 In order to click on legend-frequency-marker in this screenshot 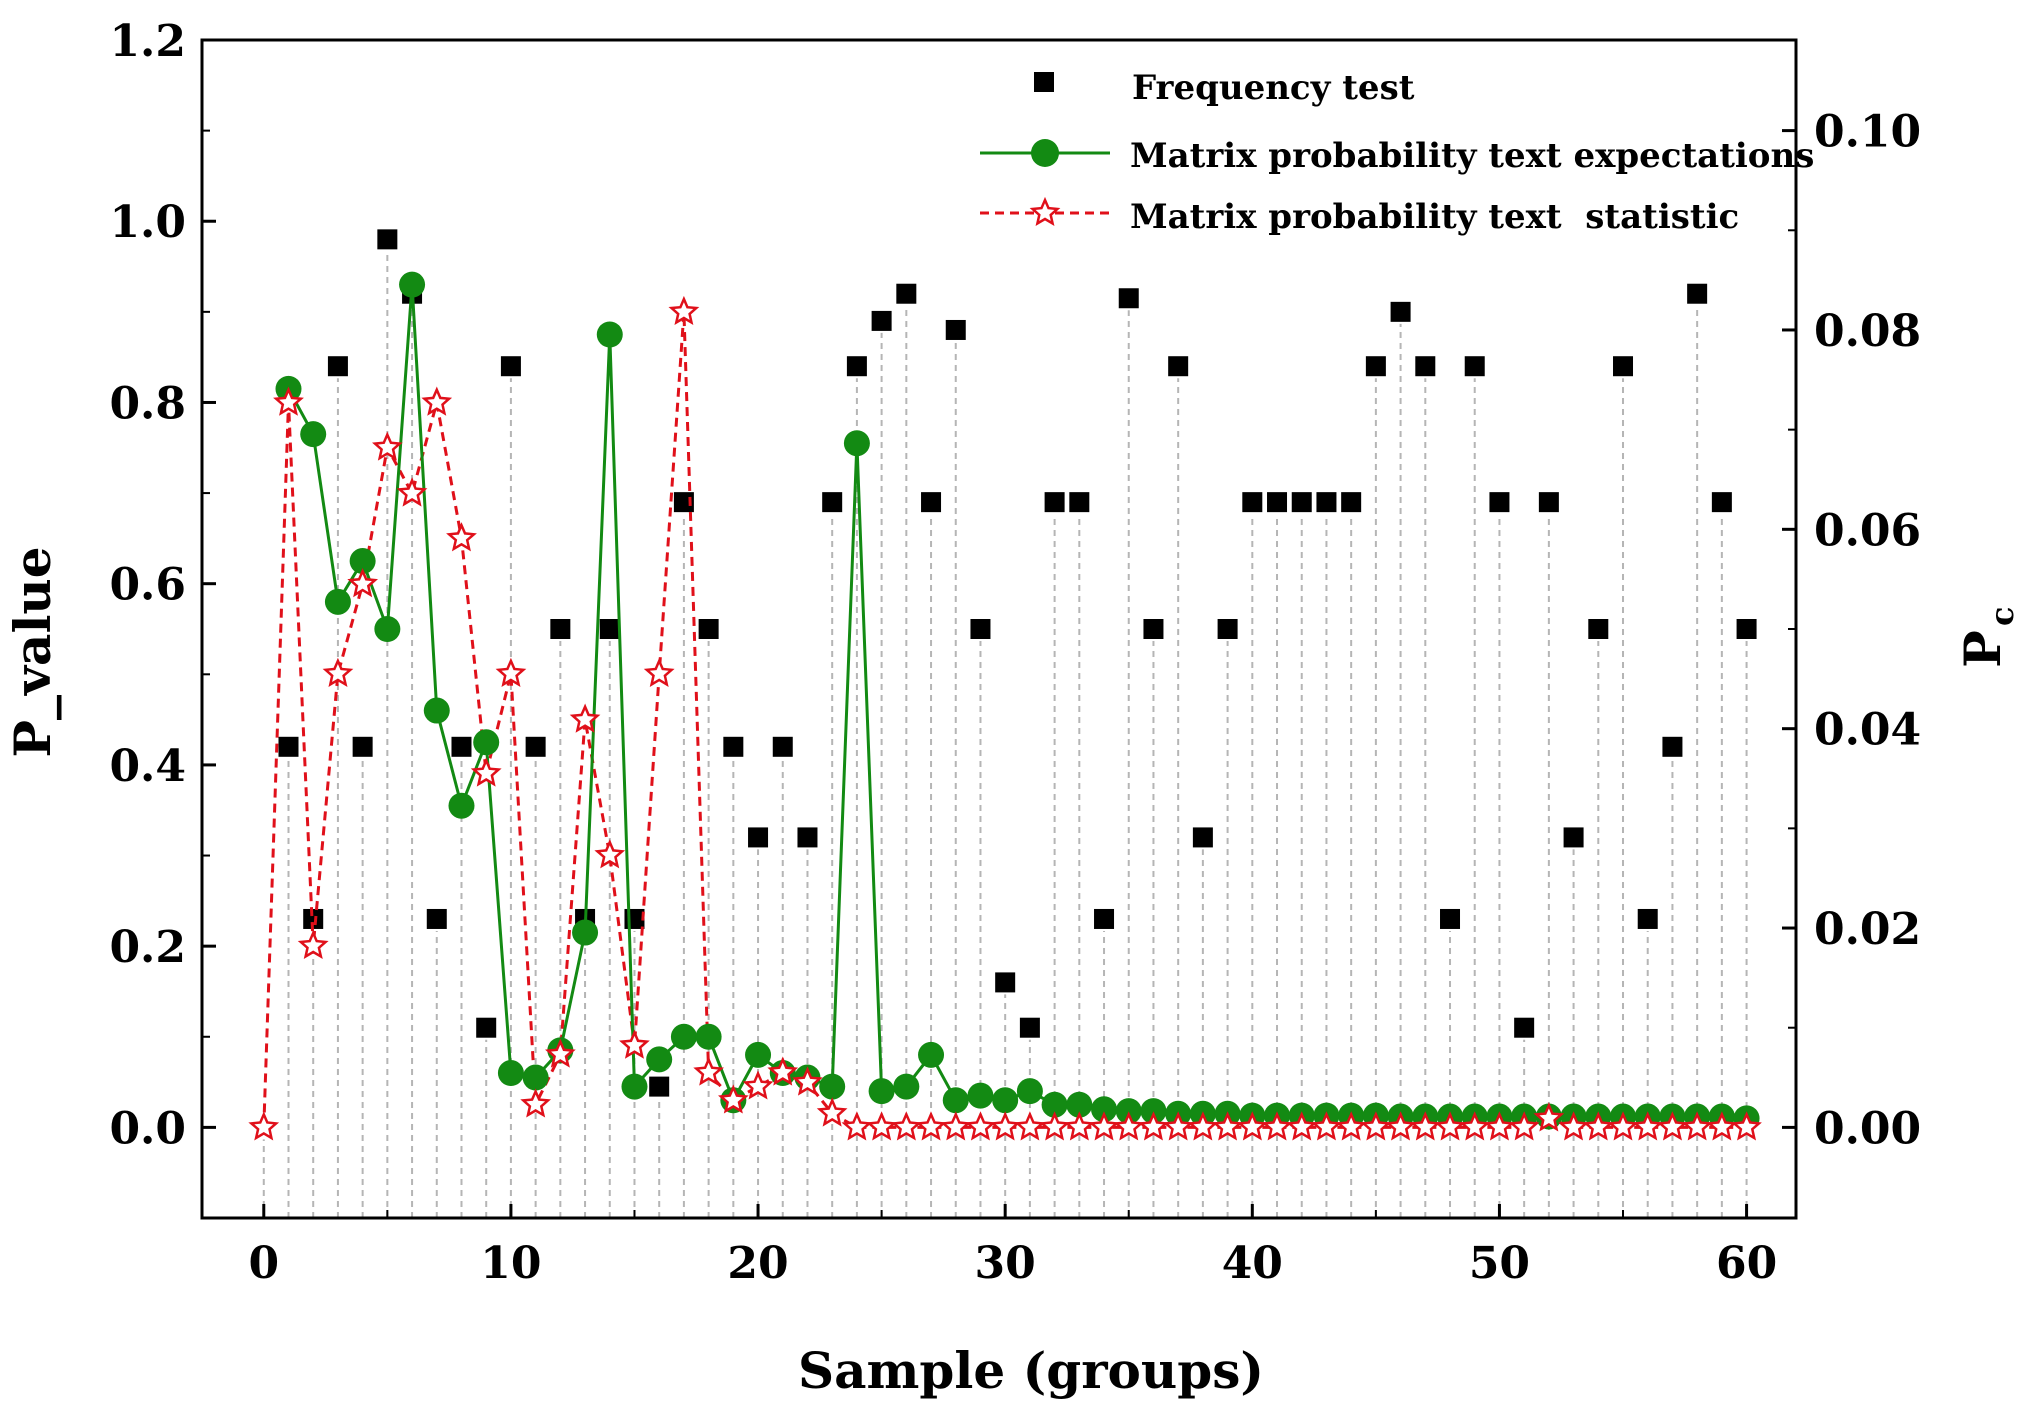, I will do `click(1044, 82)`.